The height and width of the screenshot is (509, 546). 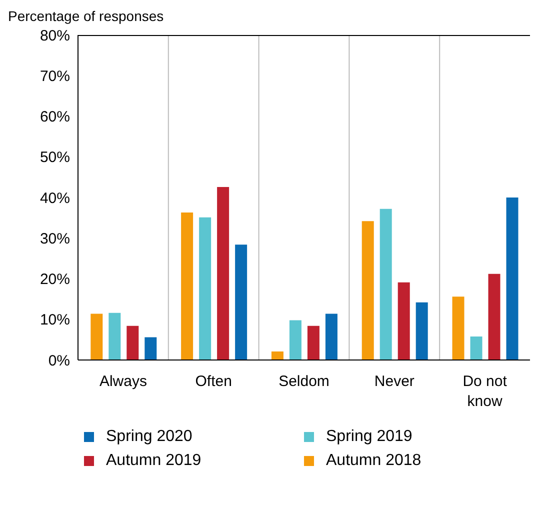 What do you see at coordinates (55, 76) in the screenshot?
I see `y-tick-label: 70%` at bounding box center [55, 76].